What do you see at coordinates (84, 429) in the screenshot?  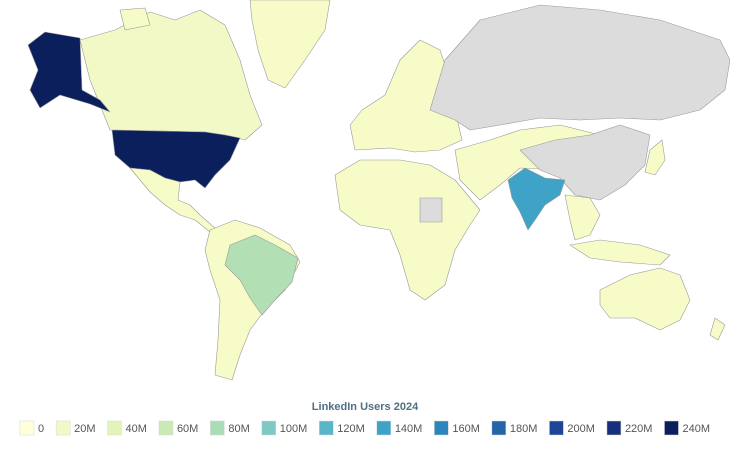 I see `legend-label: 20M` at bounding box center [84, 429].